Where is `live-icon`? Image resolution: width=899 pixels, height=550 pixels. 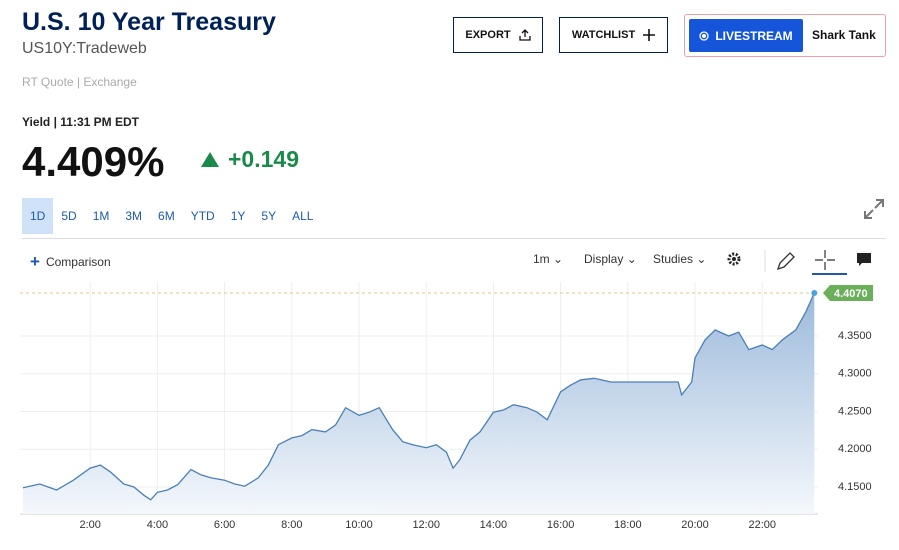 live-icon is located at coordinates (704, 35).